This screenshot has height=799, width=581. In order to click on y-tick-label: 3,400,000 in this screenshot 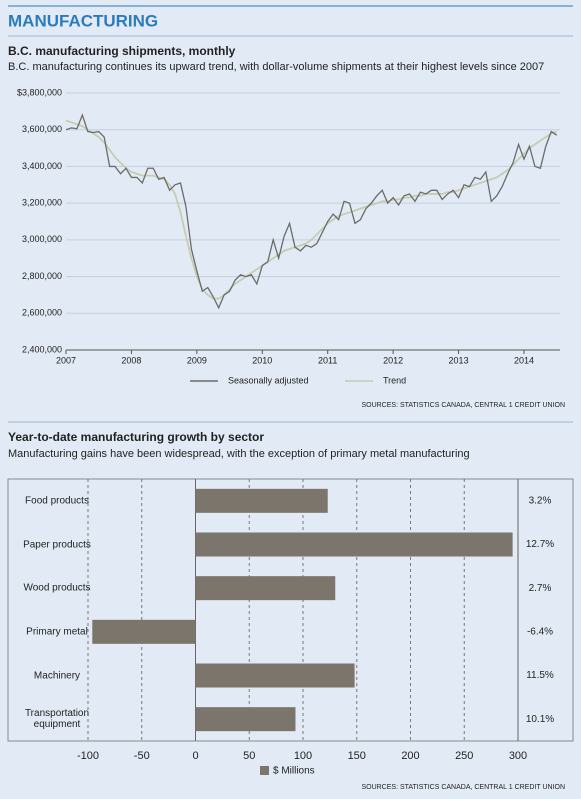, I will do `click(42, 166)`.